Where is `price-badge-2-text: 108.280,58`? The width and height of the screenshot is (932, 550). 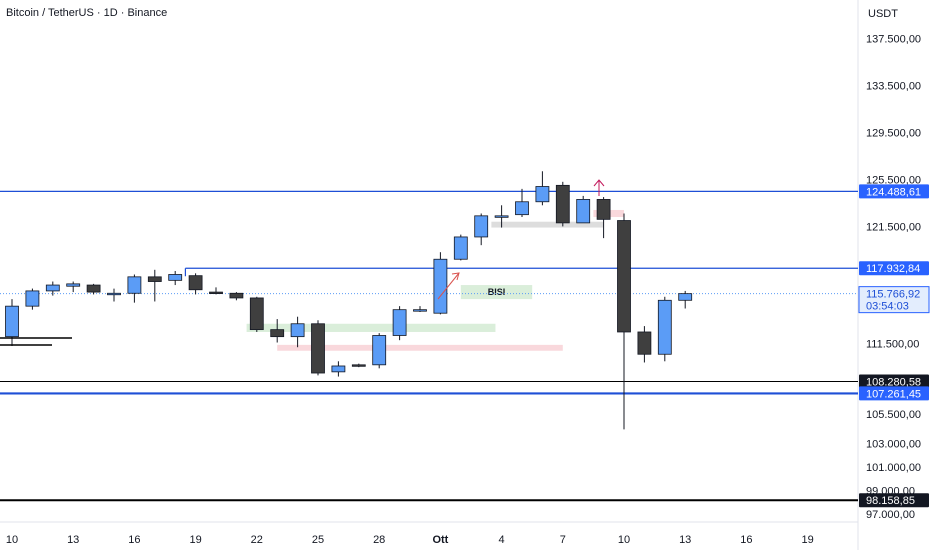
price-badge-2-text: 108.280,58 is located at coordinates (893, 382).